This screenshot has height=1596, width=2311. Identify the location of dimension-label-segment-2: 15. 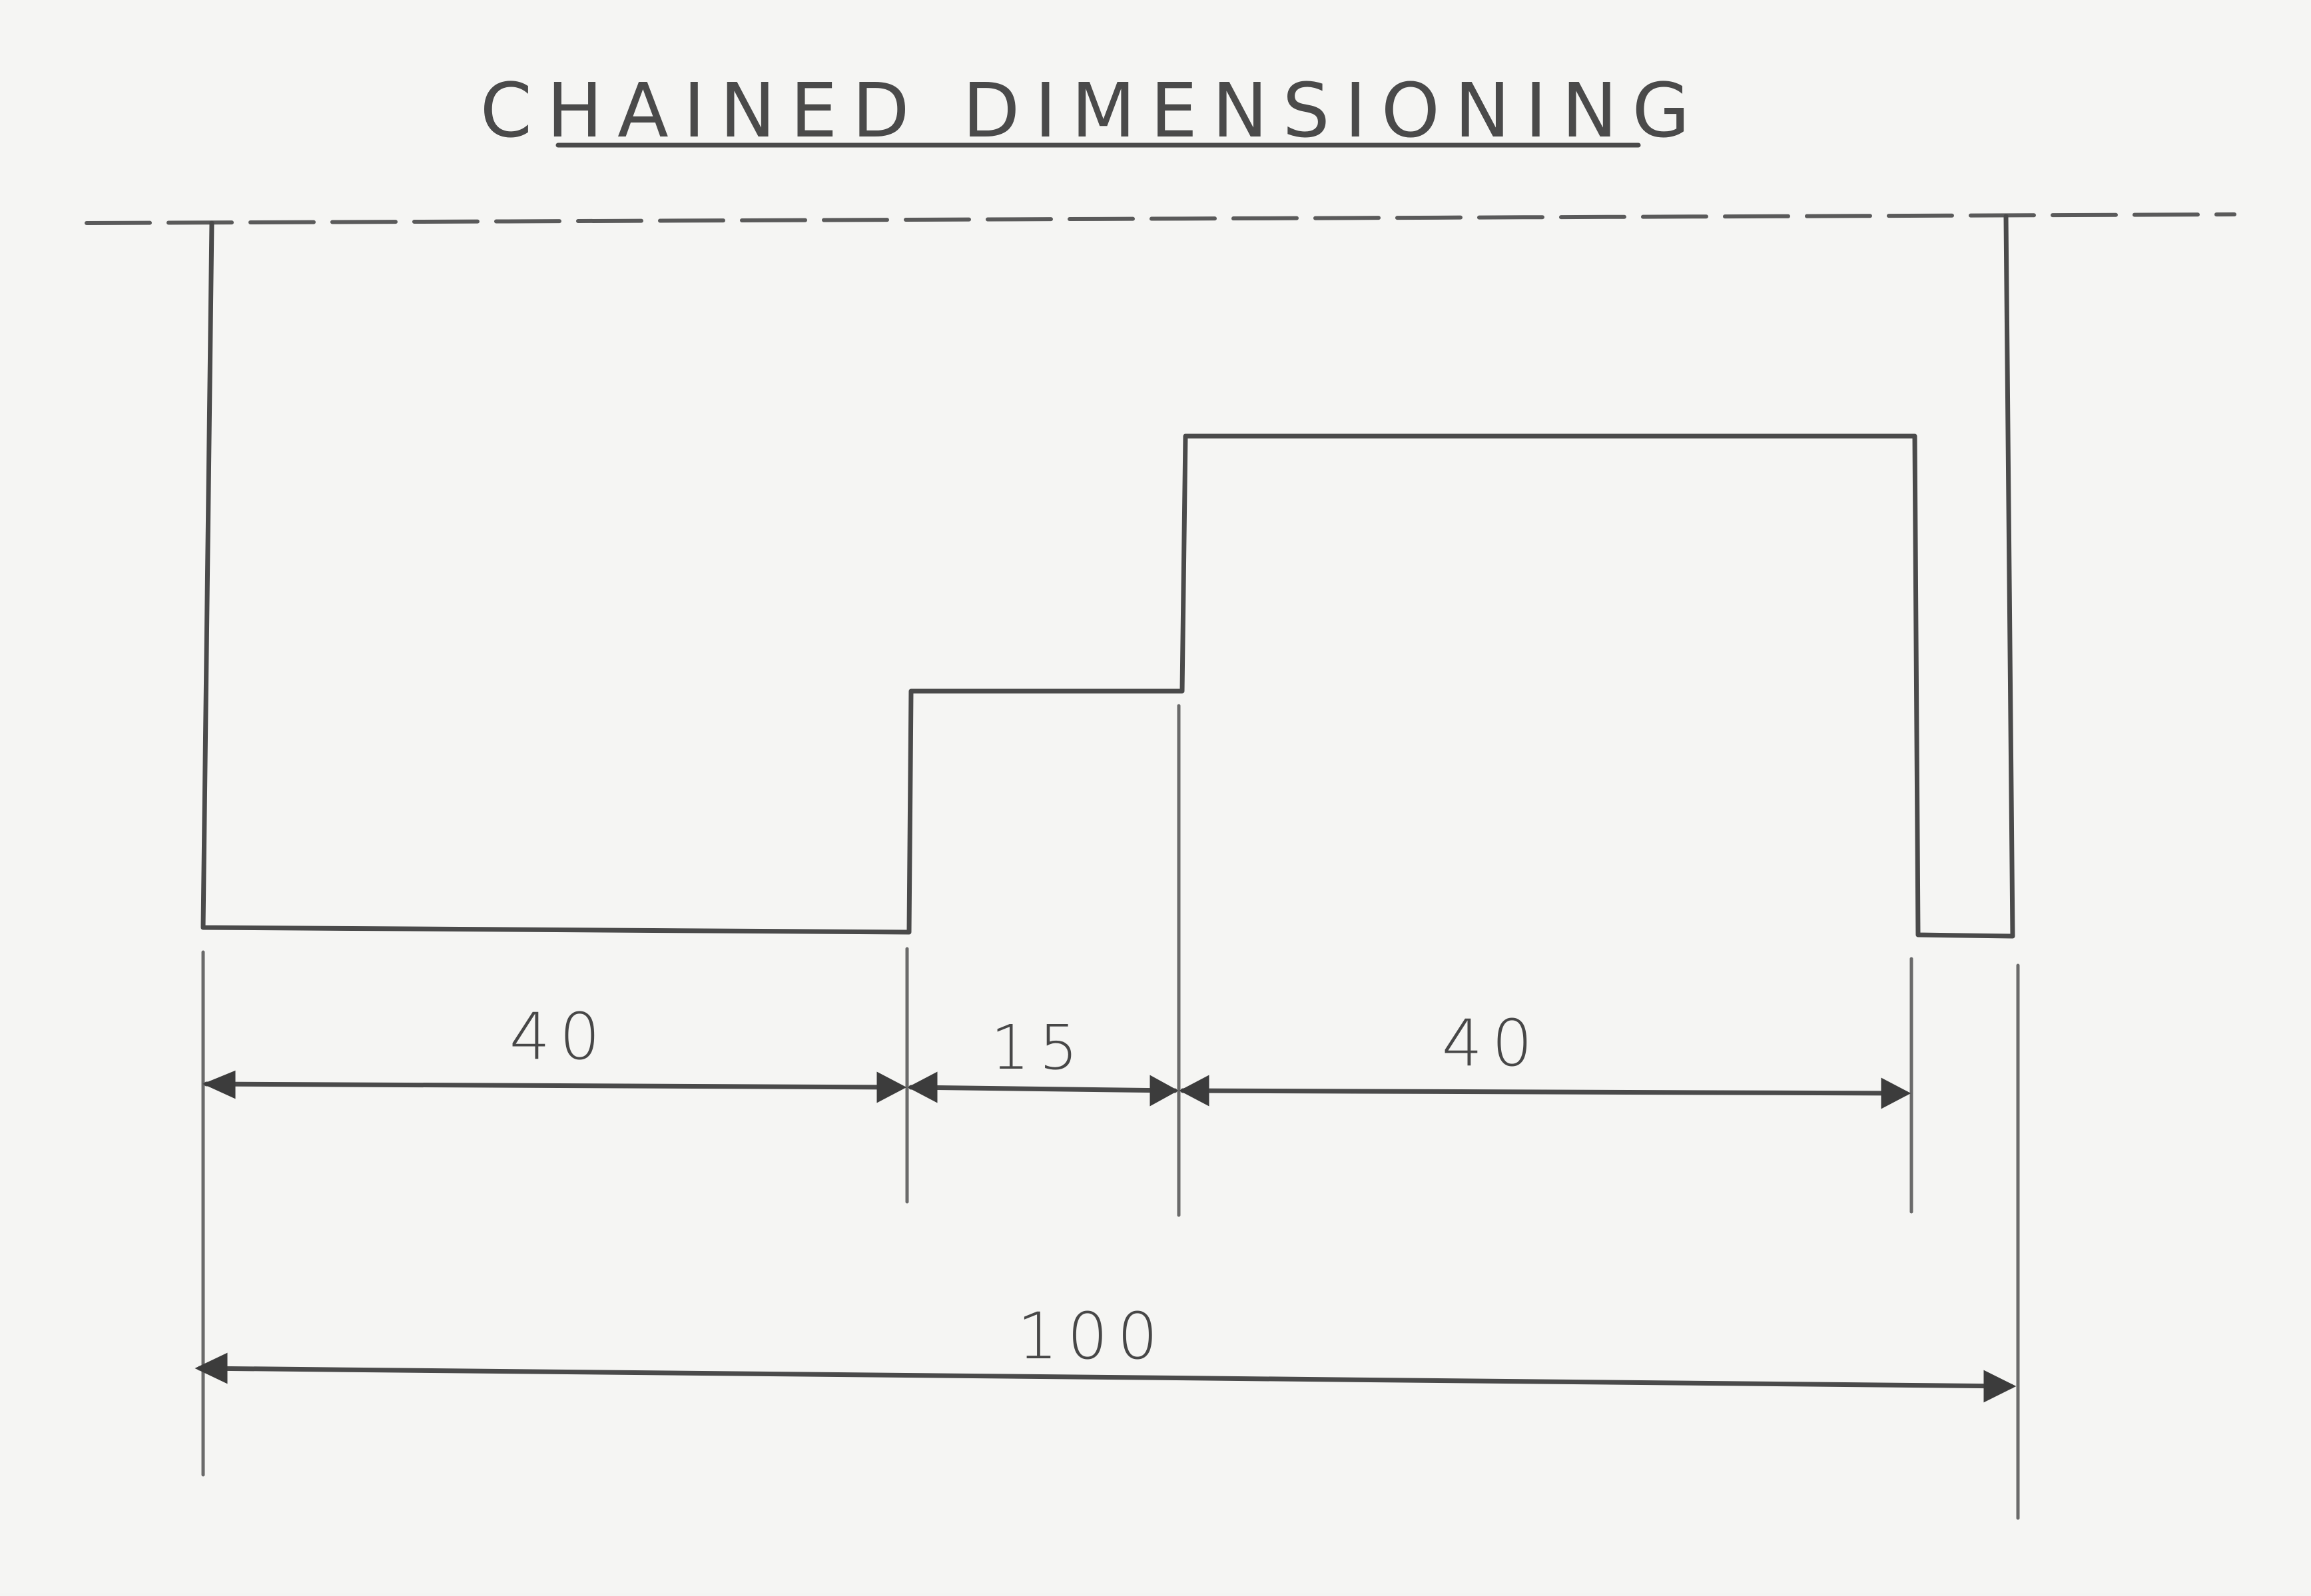
(1038, 1047).